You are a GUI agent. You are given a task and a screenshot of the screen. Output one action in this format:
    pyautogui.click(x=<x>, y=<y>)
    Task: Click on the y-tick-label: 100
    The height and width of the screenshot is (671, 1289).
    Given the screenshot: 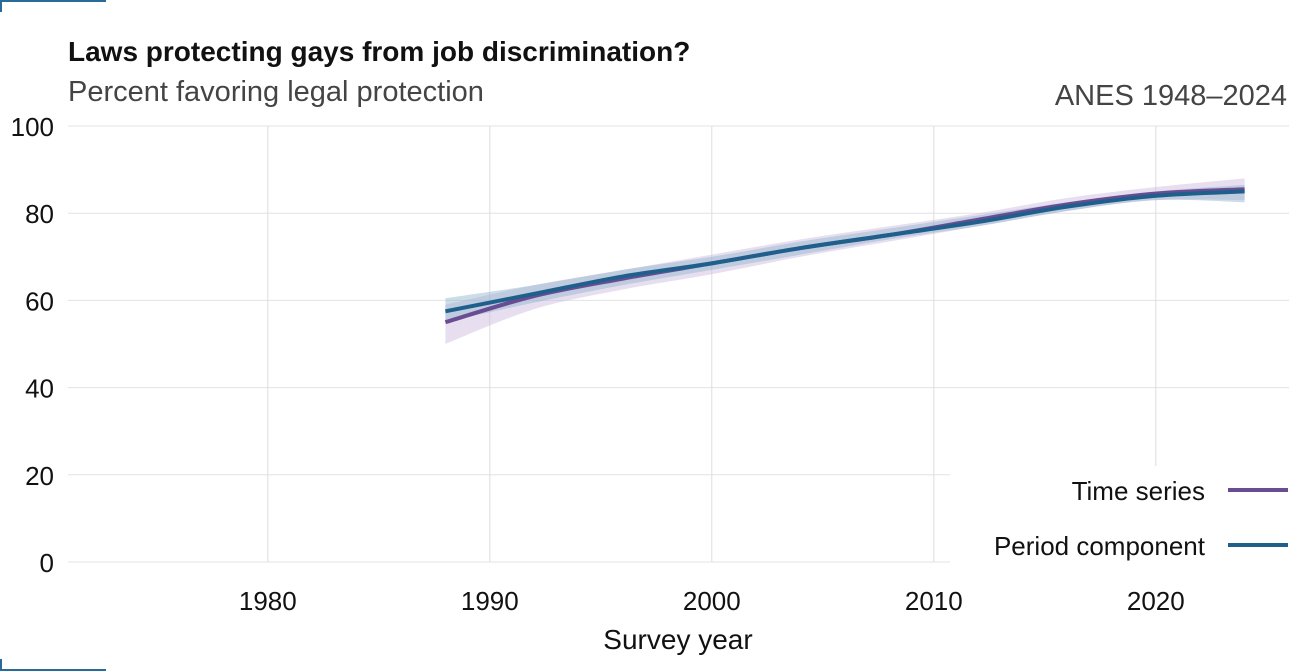 What is the action you would take?
    pyautogui.click(x=32, y=127)
    